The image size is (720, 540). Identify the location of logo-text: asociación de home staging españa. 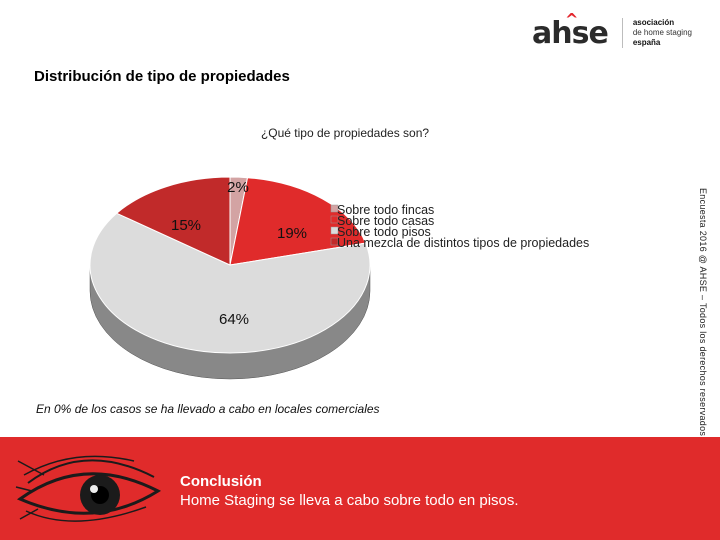
(662, 33).